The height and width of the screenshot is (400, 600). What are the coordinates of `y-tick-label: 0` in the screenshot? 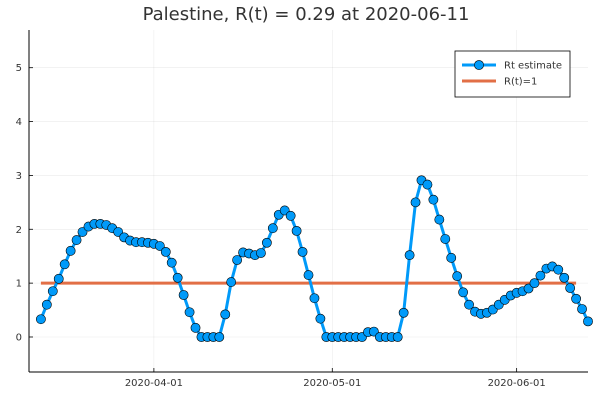 It's located at (19, 337).